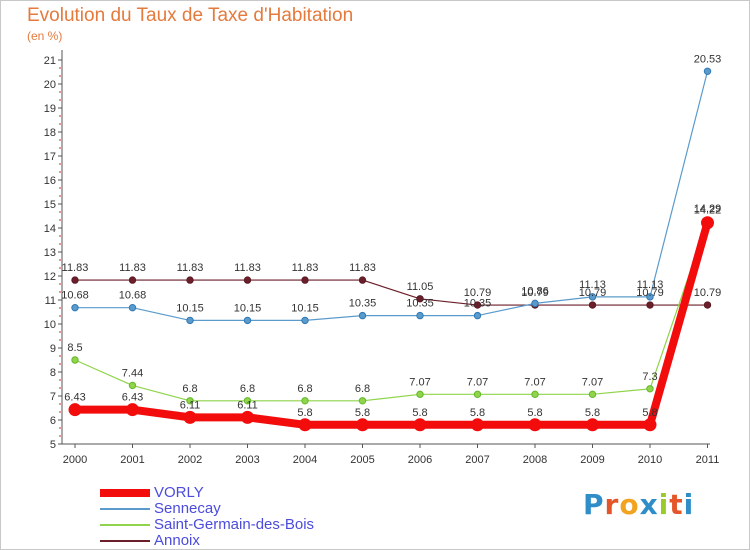 The height and width of the screenshot is (550, 750). Describe the element at coordinates (250, 508) in the screenshot. I see `legend-item-sennecay: Sennecay` at that location.